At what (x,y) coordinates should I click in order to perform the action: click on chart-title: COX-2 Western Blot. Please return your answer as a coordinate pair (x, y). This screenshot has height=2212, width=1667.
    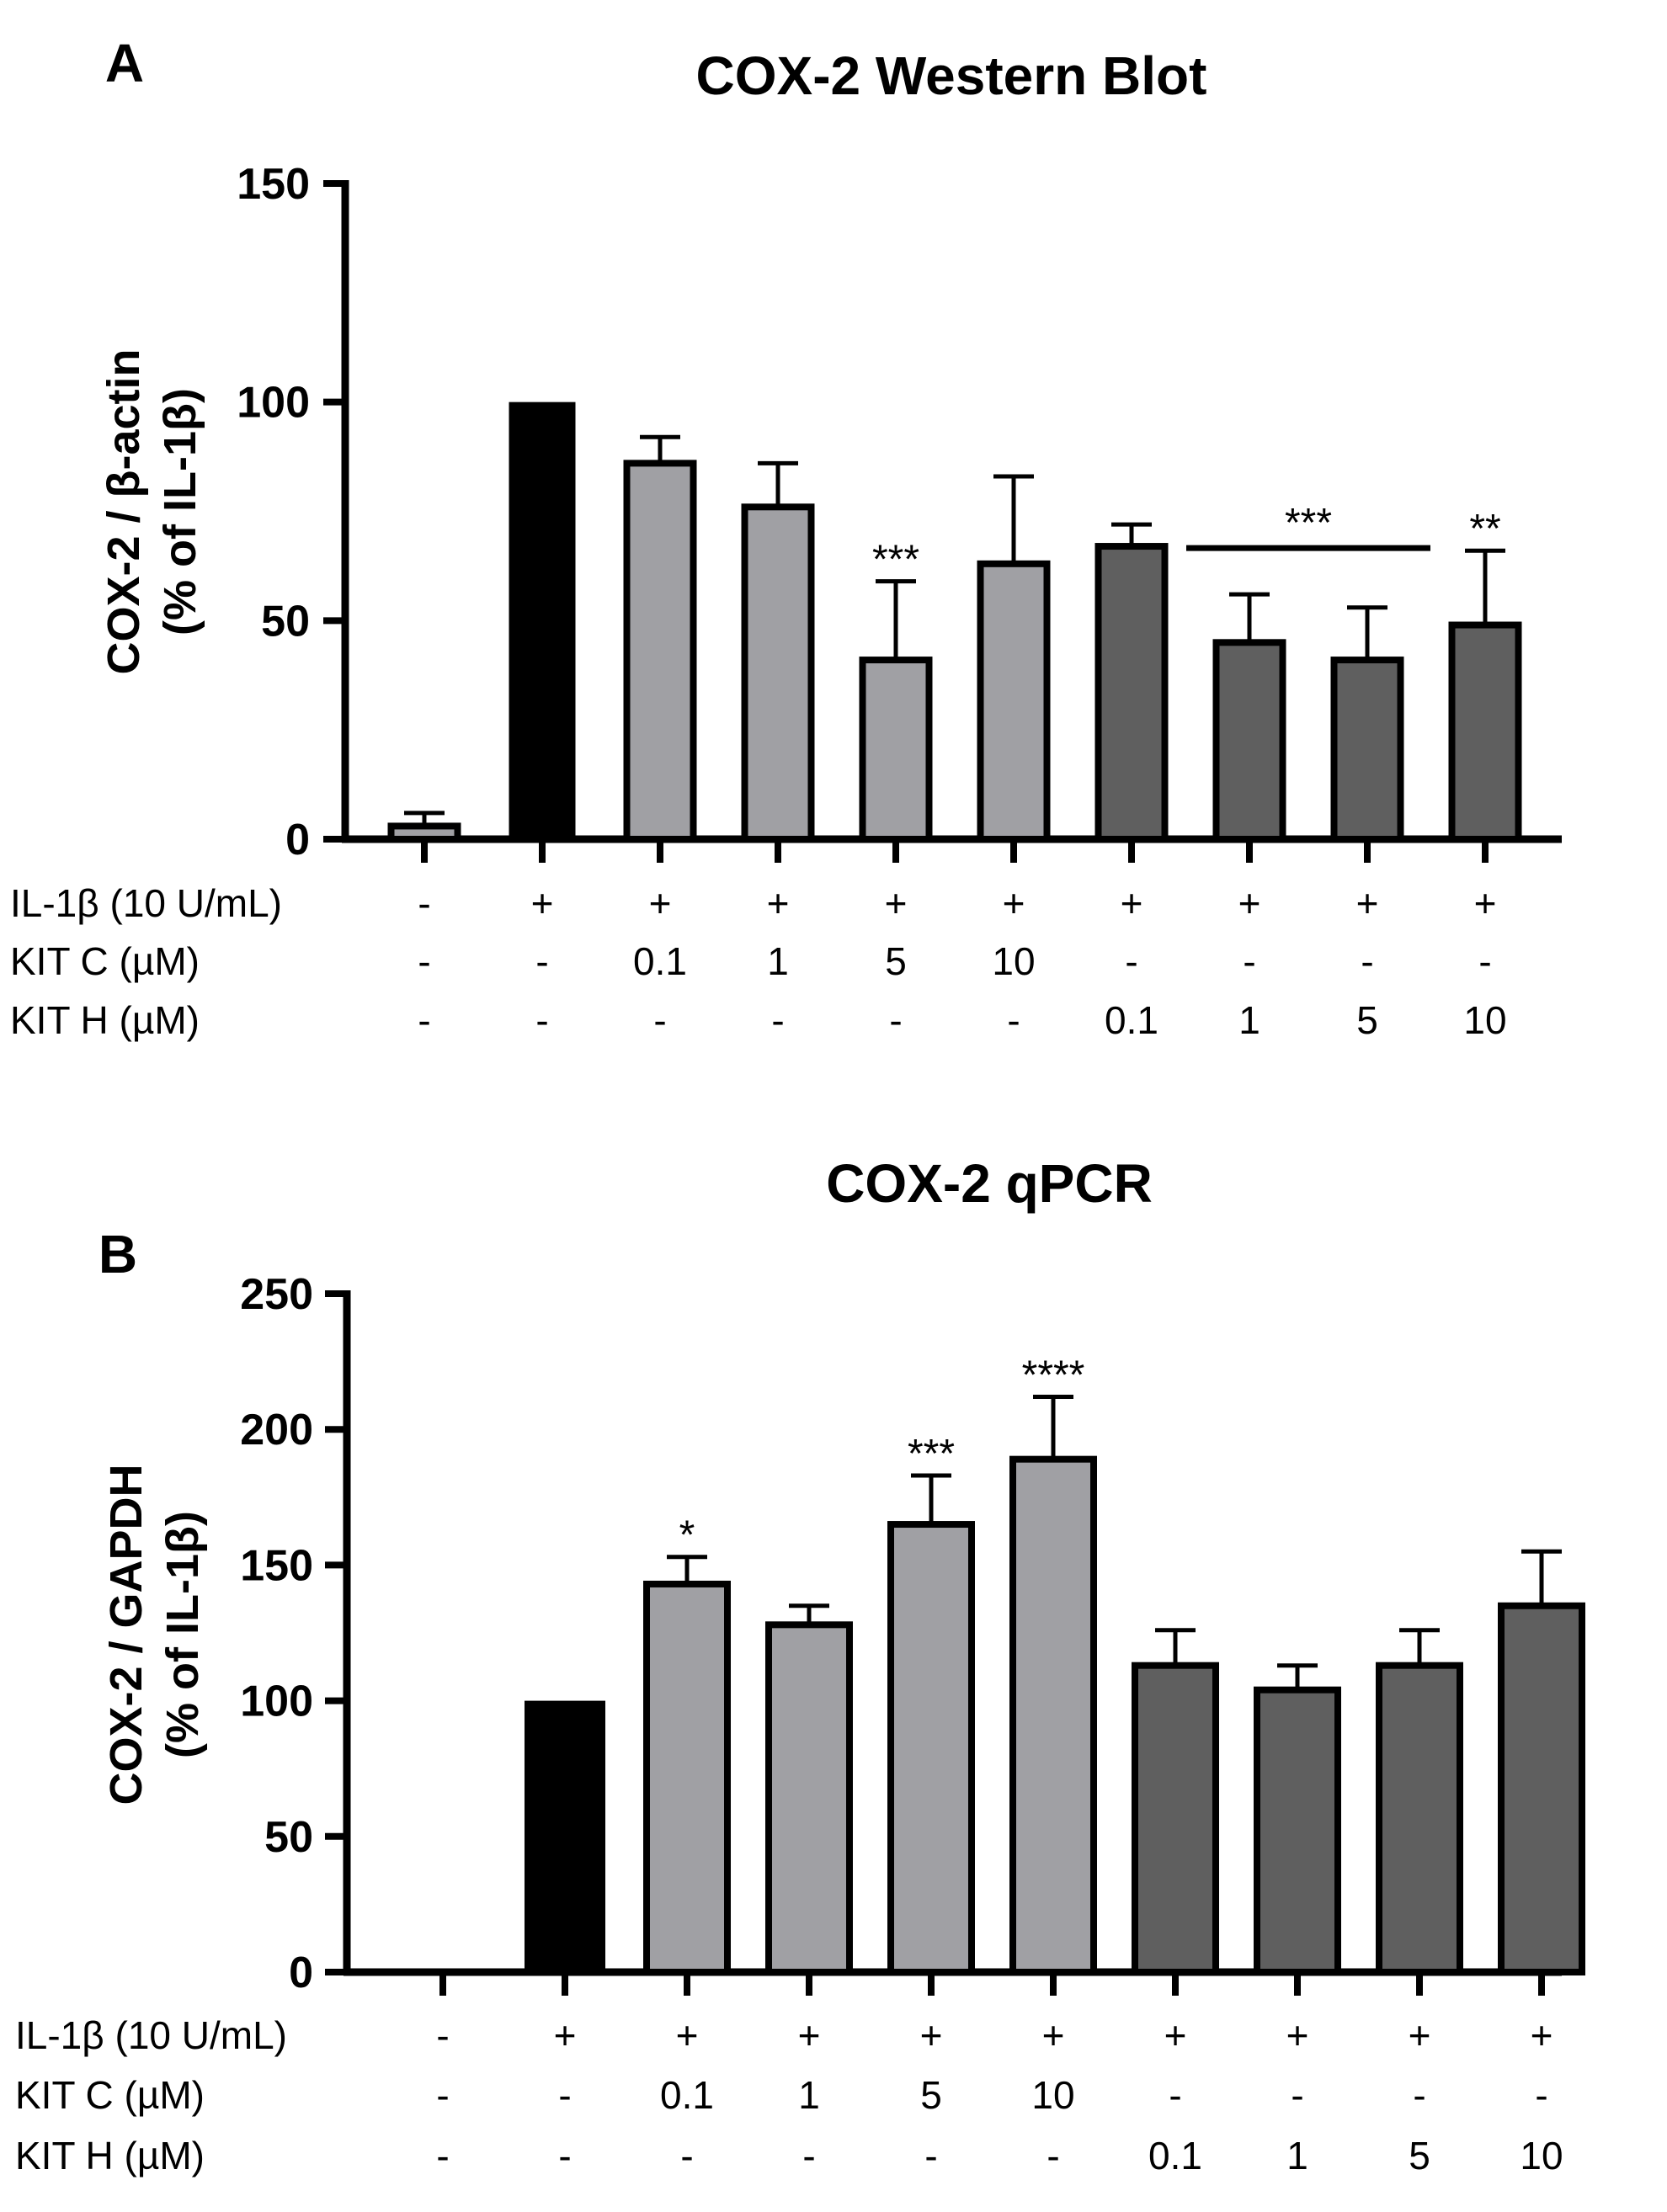
    Looking at the image, I should click on (952, 76).